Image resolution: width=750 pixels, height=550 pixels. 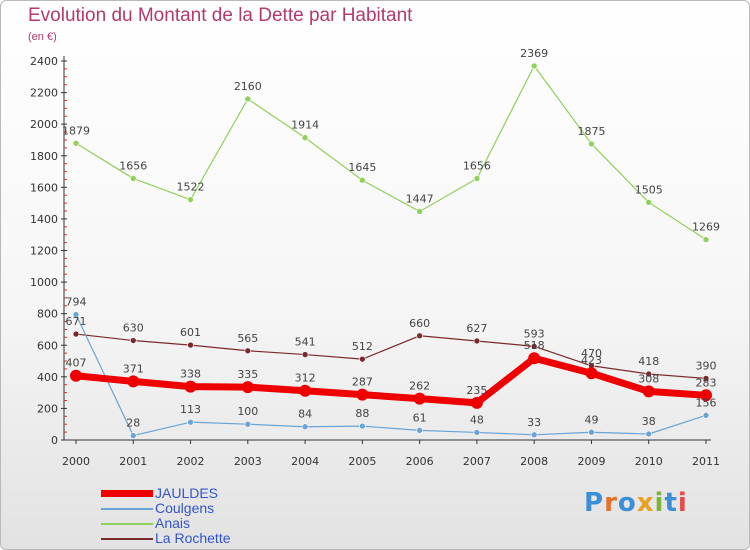 I want to click on y-tick-label: 1200, so click(x=44, y=251).